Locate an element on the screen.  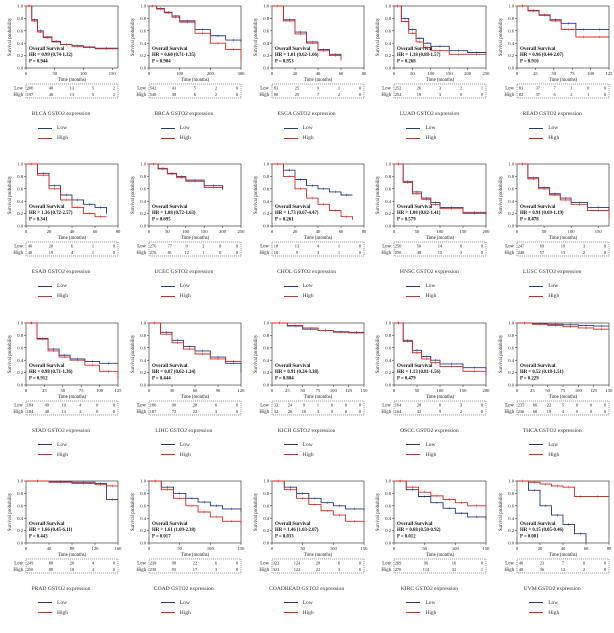
p-value: P = 0.012 is located at coordinates (406, 536).